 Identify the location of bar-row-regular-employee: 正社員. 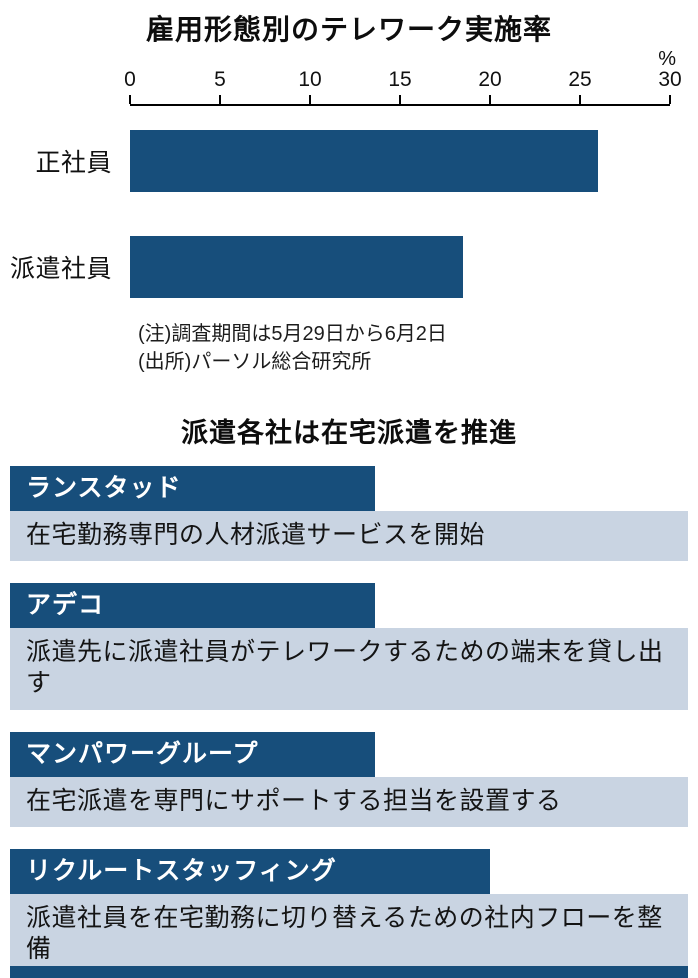
(349, 161).